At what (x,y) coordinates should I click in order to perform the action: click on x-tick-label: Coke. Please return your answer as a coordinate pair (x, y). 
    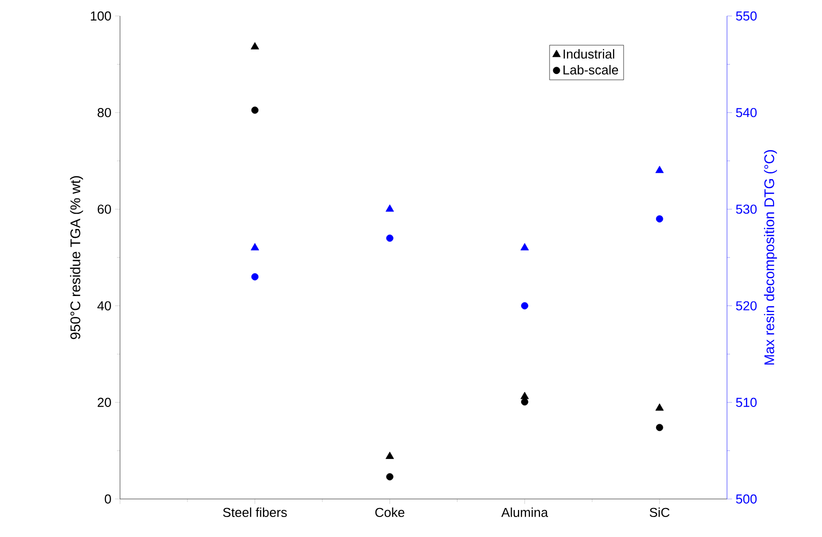
    Looking at the image, I should click on (389, 513).